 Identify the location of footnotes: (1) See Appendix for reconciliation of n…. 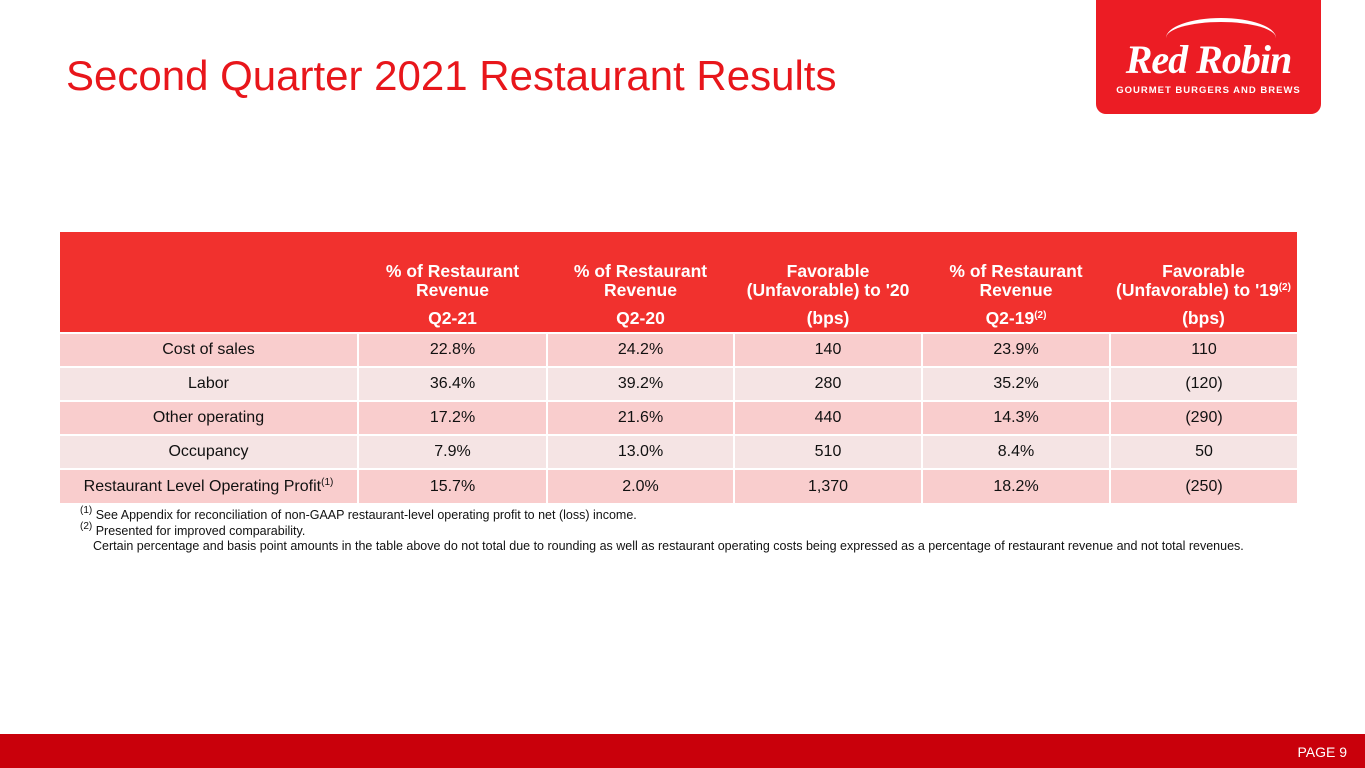
(690, 530).